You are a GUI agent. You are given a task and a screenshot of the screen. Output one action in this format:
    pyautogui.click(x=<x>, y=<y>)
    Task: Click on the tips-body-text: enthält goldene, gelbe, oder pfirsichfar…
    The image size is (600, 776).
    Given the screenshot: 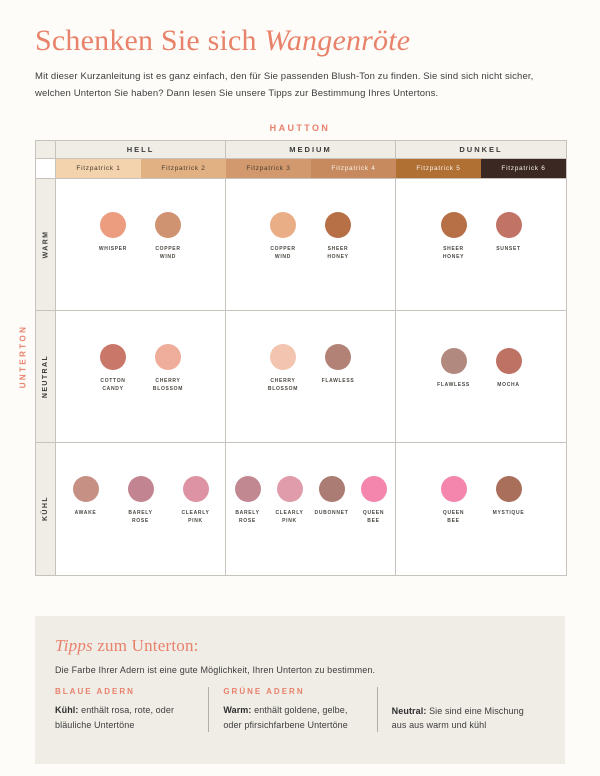 What is the action you would take?
    pyautogui.click(x=285, y=717)
    